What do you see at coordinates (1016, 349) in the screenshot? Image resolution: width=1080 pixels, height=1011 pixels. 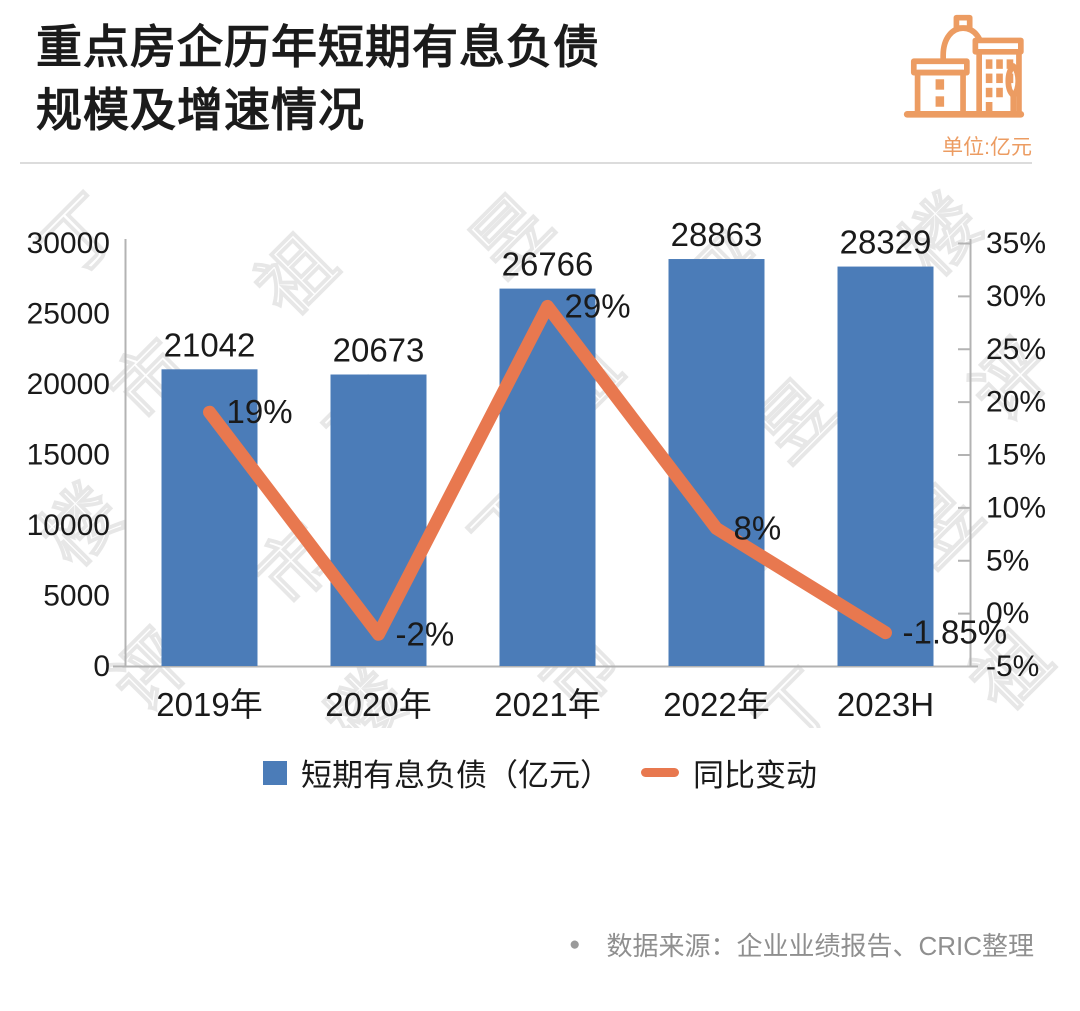 I see `right-axis-tick-label: 25%` at bounding box center [1016, 349].